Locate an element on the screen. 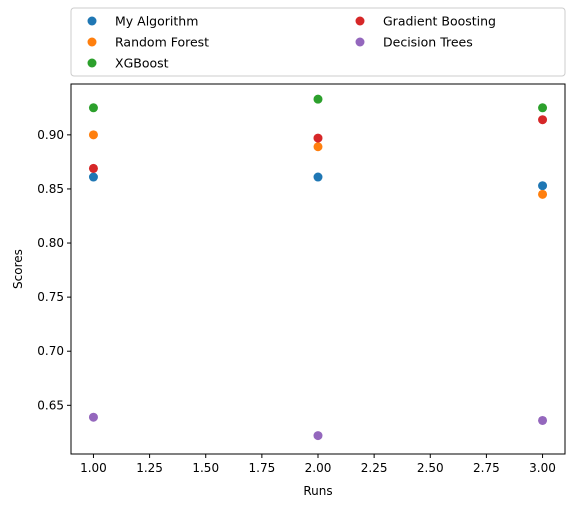 This screenshot has width=576, height=507. x-axis-title: Runs is located at coordinates (317, 491).